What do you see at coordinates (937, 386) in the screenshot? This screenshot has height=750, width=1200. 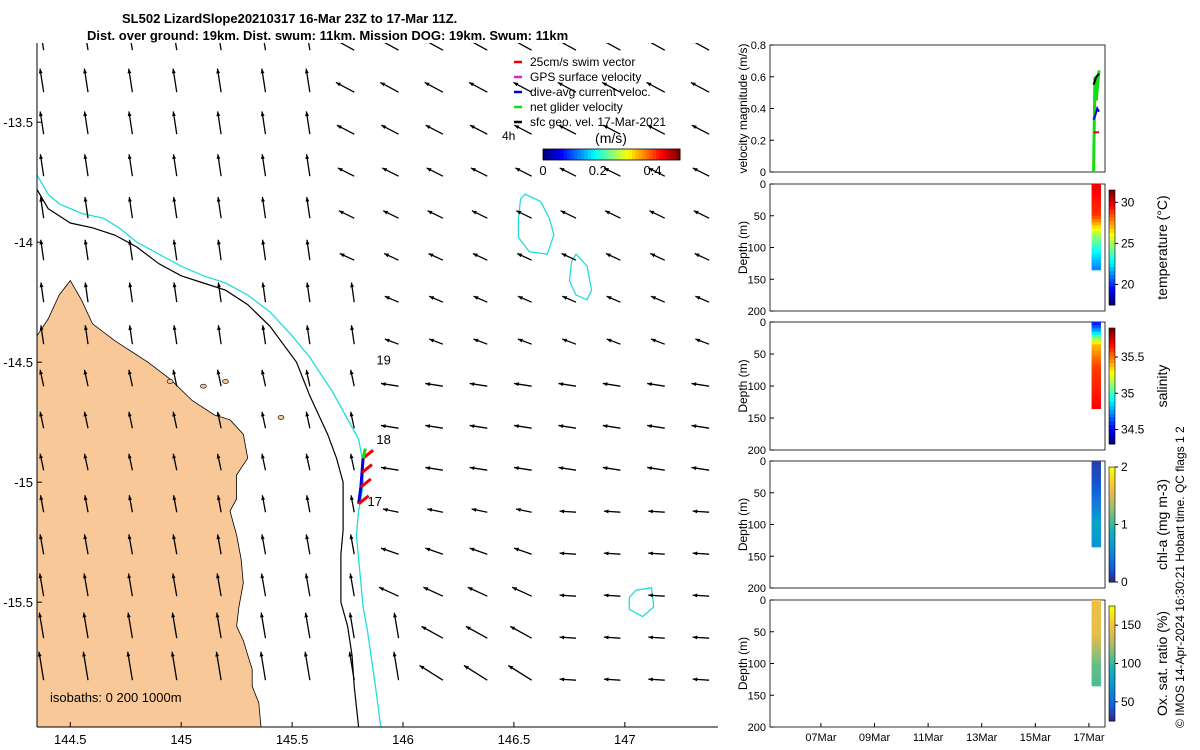 I see `panel-frame` at bounding box center [937, 386].